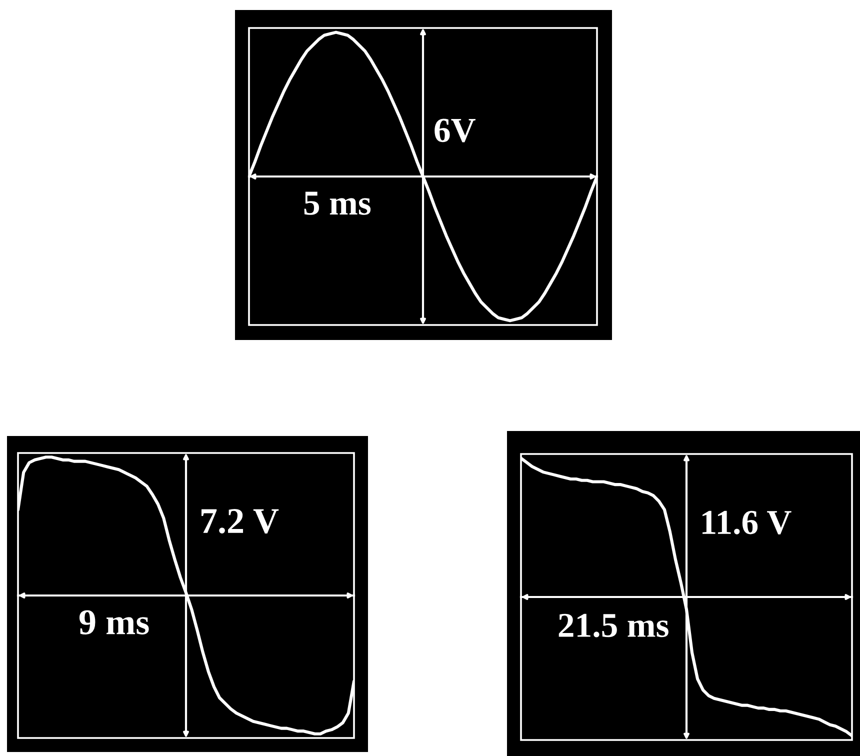 The image size is (860, 756). What do you see at coordinates (455, 130) in the screenshot?
I see `annotation: 6V` at bounding box center [455, 130].